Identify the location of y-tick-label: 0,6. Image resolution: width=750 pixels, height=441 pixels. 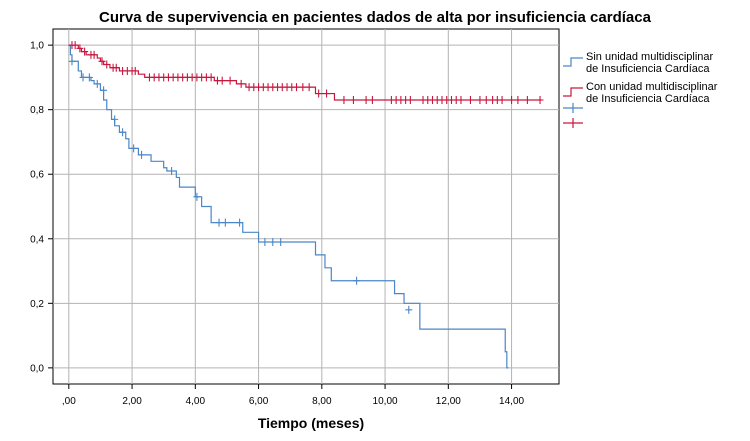
(37, 175).